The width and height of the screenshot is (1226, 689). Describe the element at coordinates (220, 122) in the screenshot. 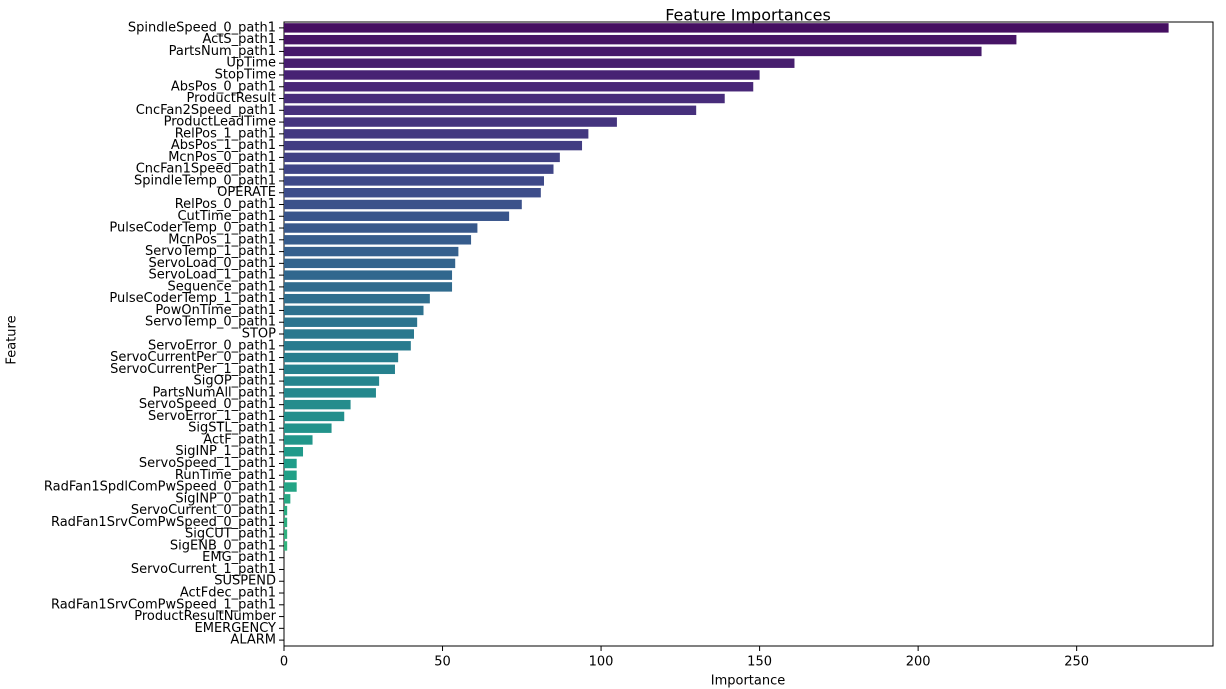

I see `y-tick-label: ProductLeadTime` at that location.